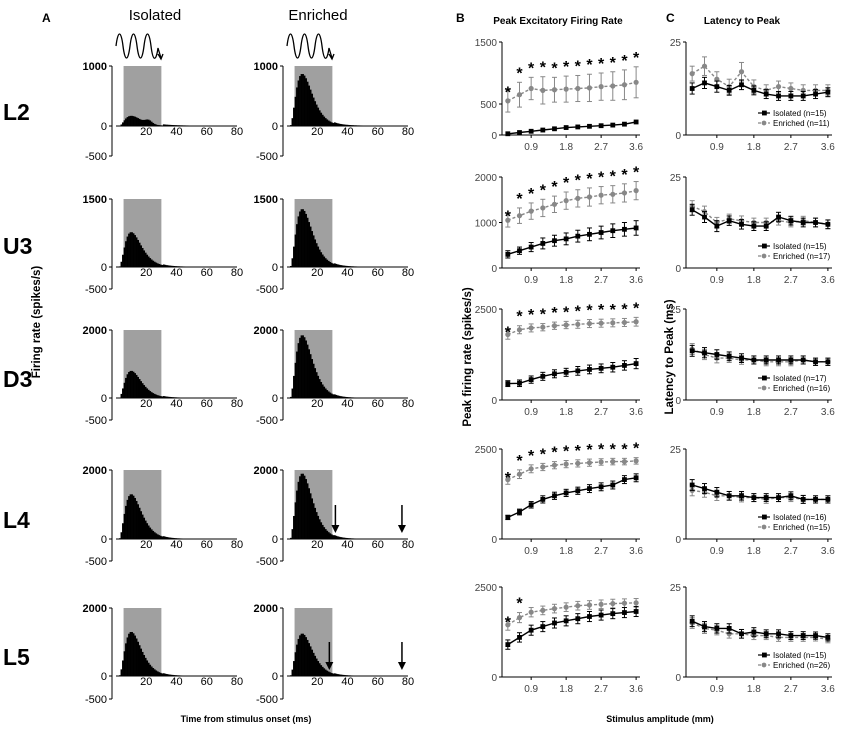 This screenshot has height=731, width=843. I want to click on row-label-u3: U3, so click(17, 246).